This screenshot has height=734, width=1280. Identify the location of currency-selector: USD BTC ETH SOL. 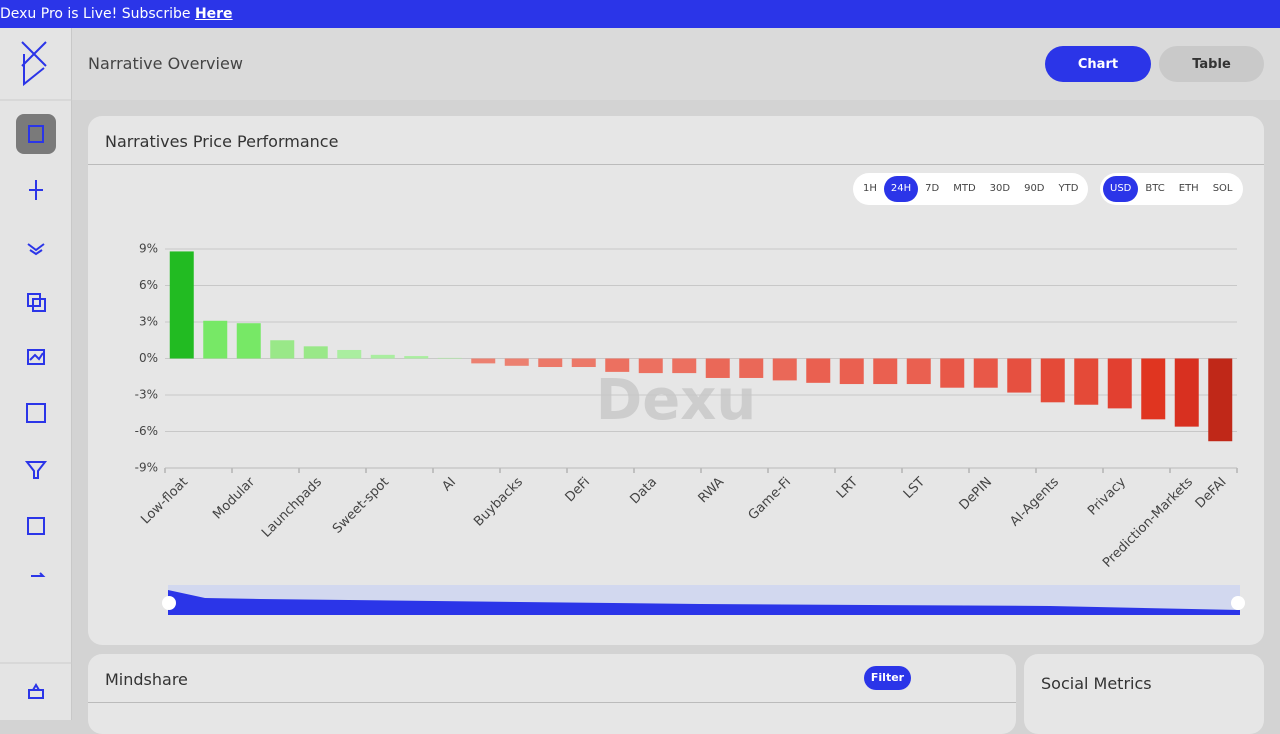
(1171, 189).